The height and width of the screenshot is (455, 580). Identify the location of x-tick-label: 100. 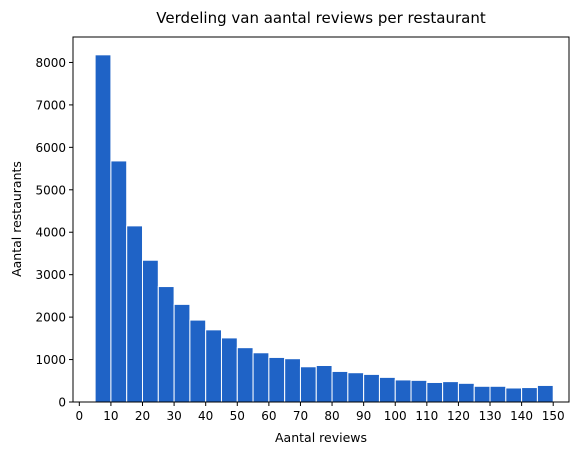
(395, 416).